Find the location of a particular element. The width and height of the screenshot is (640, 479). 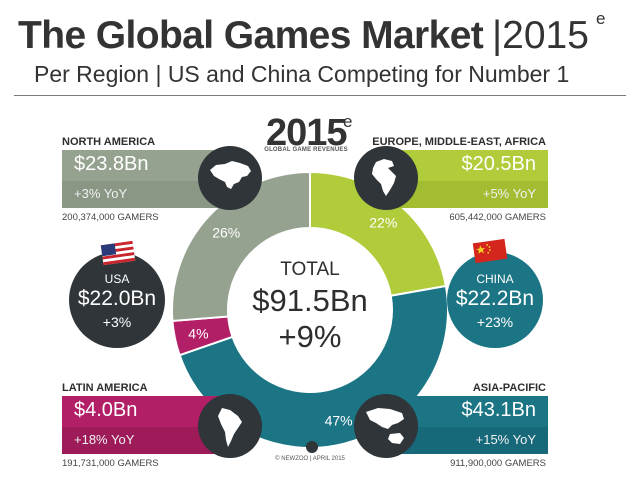

emea-revenue: $20.5Bn is located at coordinates (471, 165).